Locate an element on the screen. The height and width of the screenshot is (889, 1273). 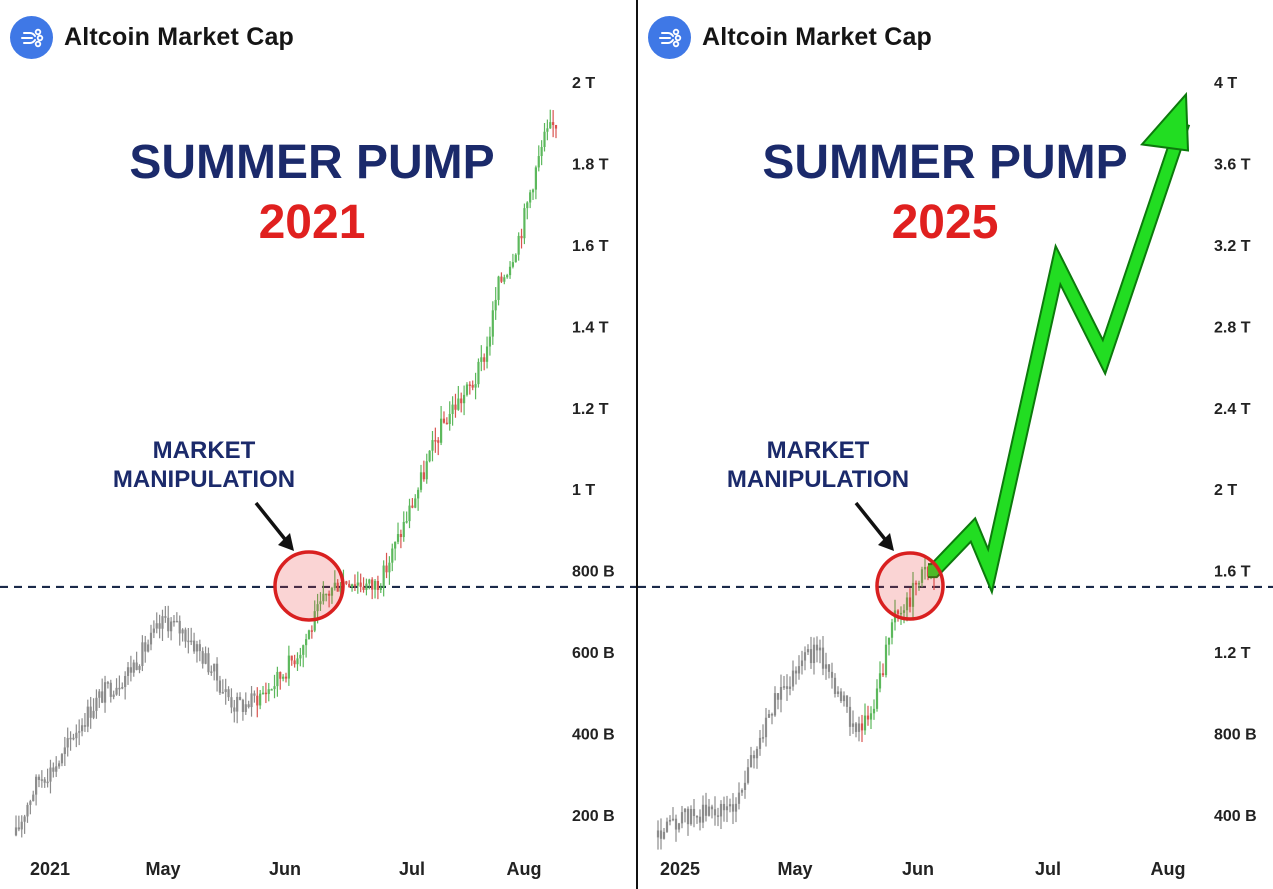
brand-header: Altcoin Market Cap is located at coordinates (790, 37).